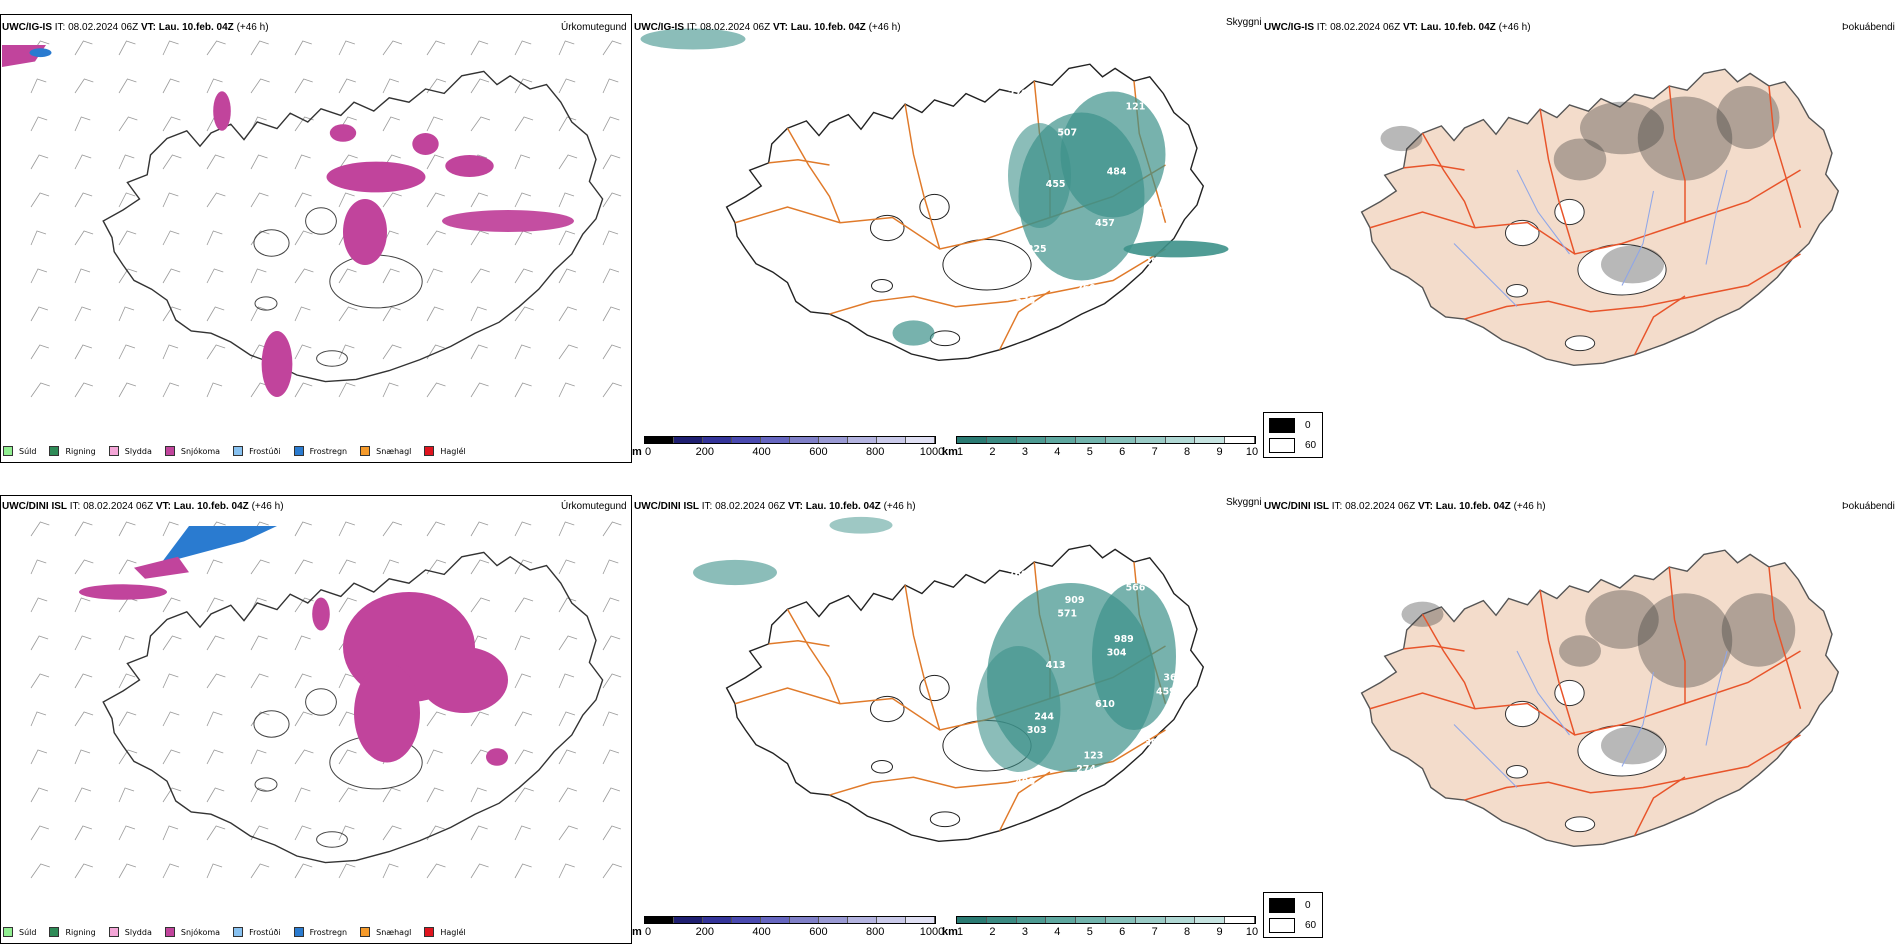 The image size is (1900, 950). Describe the element at coordinates (1089, 452) in the screenshot. I see `colorbar-tick-label: 5` at that location.